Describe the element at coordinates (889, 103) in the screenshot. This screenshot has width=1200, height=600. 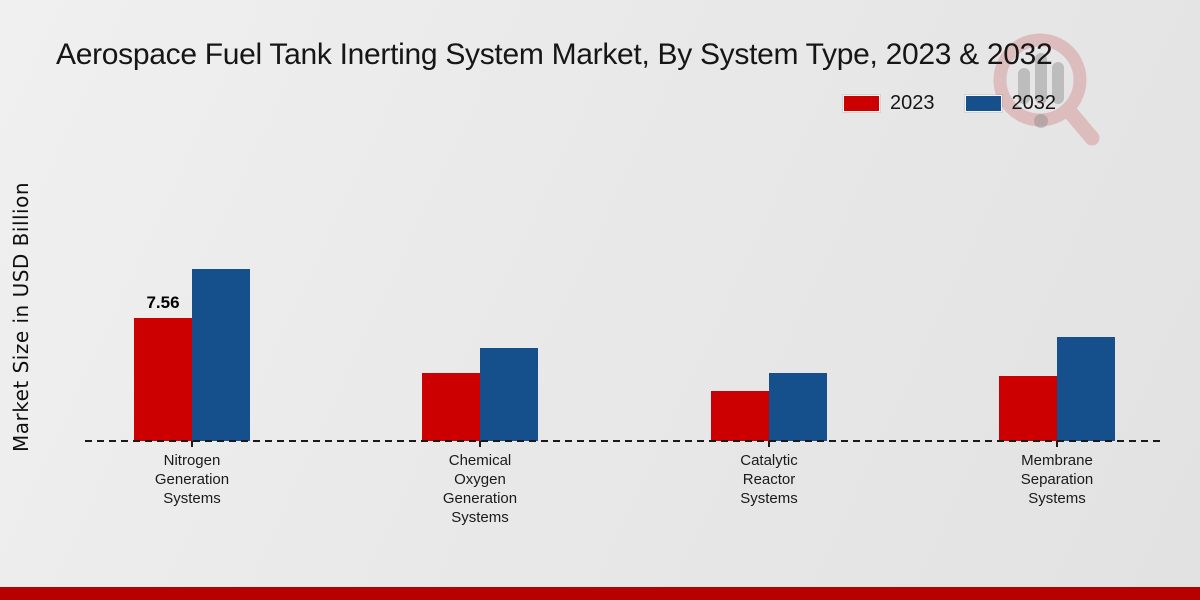
I see `legend-item-2023: 2023` at that location.